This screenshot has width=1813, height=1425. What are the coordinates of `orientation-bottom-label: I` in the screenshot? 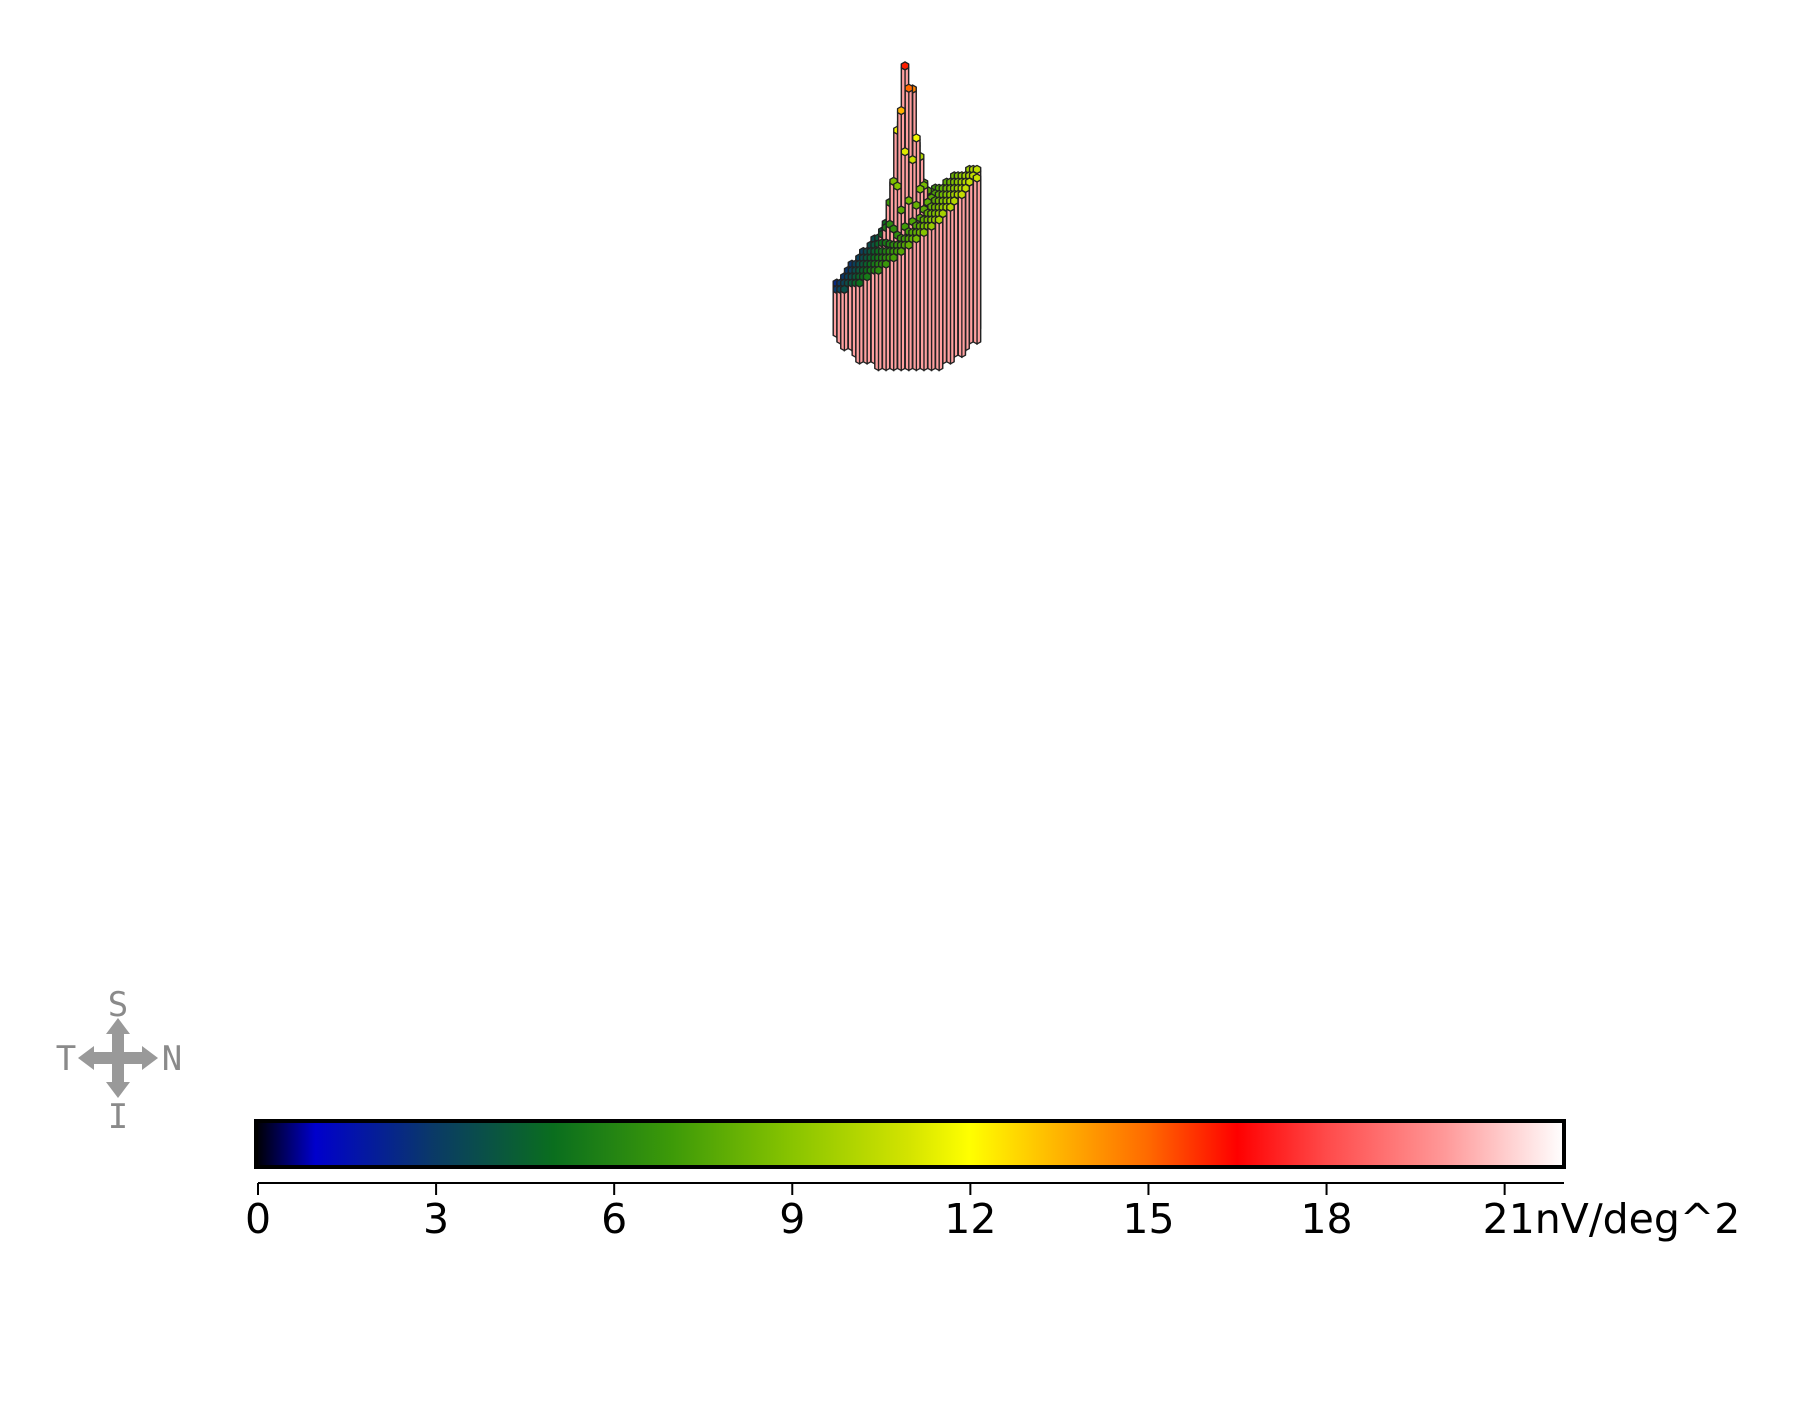 It's located at (118, 1117).